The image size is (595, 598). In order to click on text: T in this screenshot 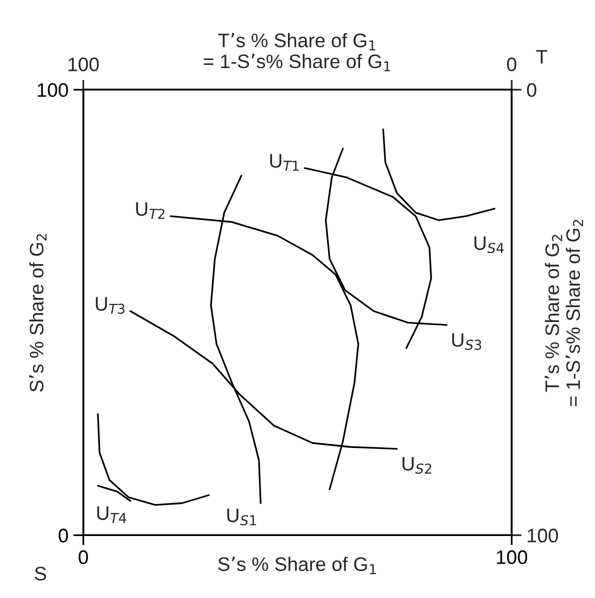, I will do `click(542, 57)`.